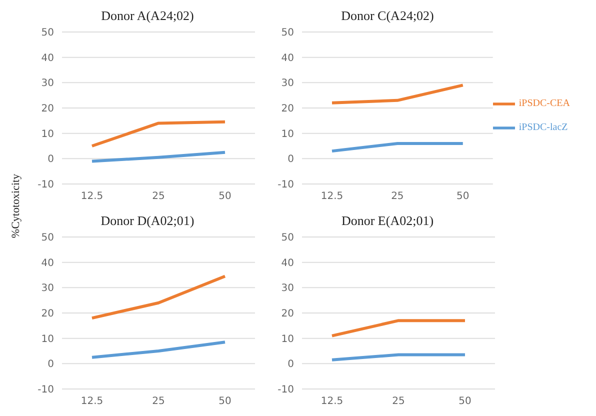 This screenshot has height=416, width=596. Describe the element at coordinates (544, 103) in the screenshot. I see `legend-label: iPSDC-CEA` at that location.